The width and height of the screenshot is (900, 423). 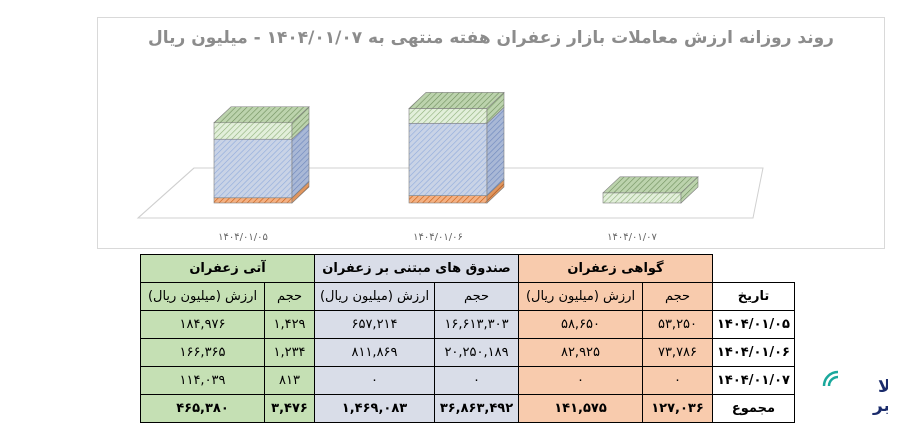 What do you see at coordinates (632, 237) in the screenshot?
I see `x-tick-label: ۱۴۰۴/۰۱/۰۷` at bounding box center [632, 237].